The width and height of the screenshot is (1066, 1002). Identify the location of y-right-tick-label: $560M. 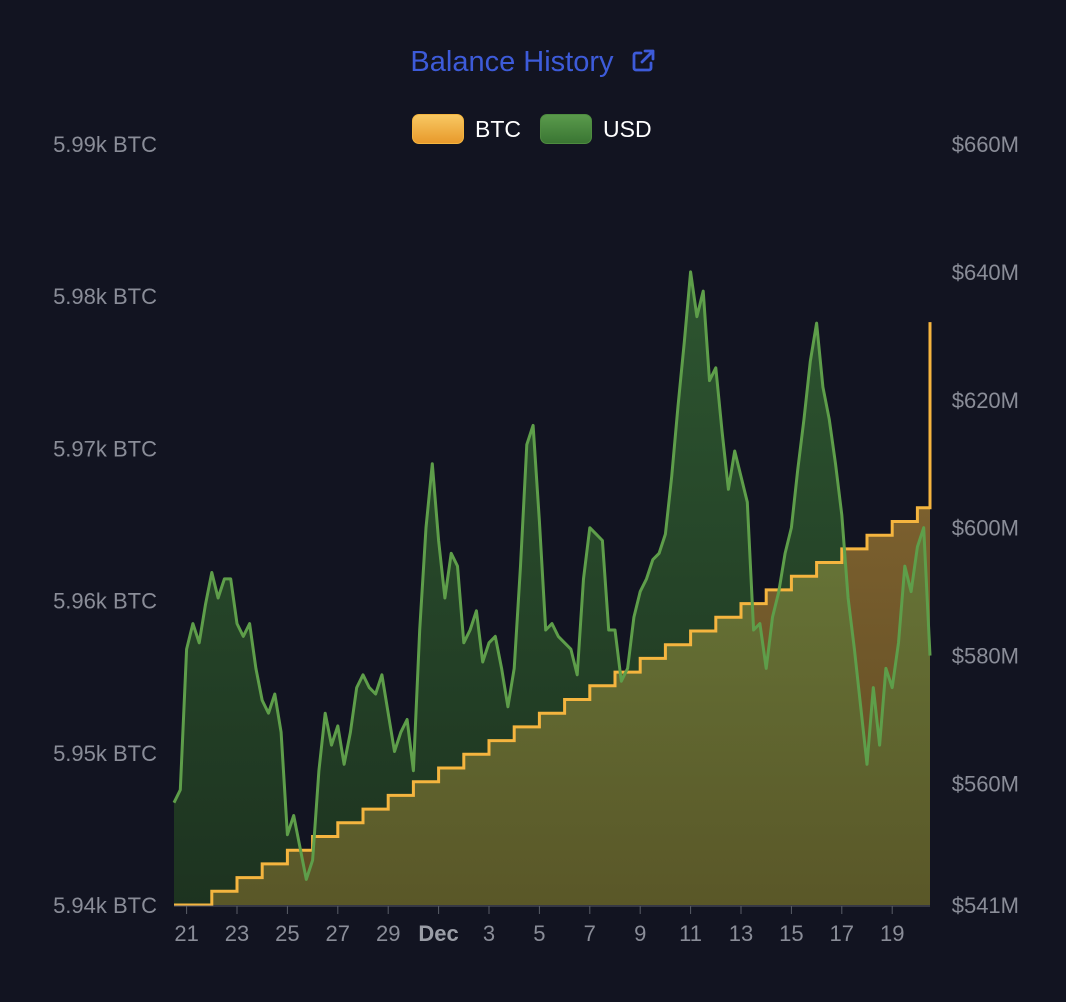
(985, 783).